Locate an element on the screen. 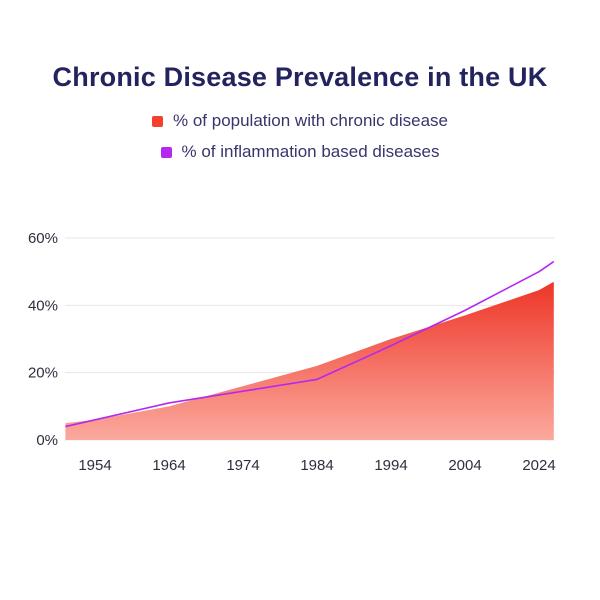 The width and height of the screenshot is (600, 600). x-axis-tick-label: 2024 is located at coordinates (538, 465).